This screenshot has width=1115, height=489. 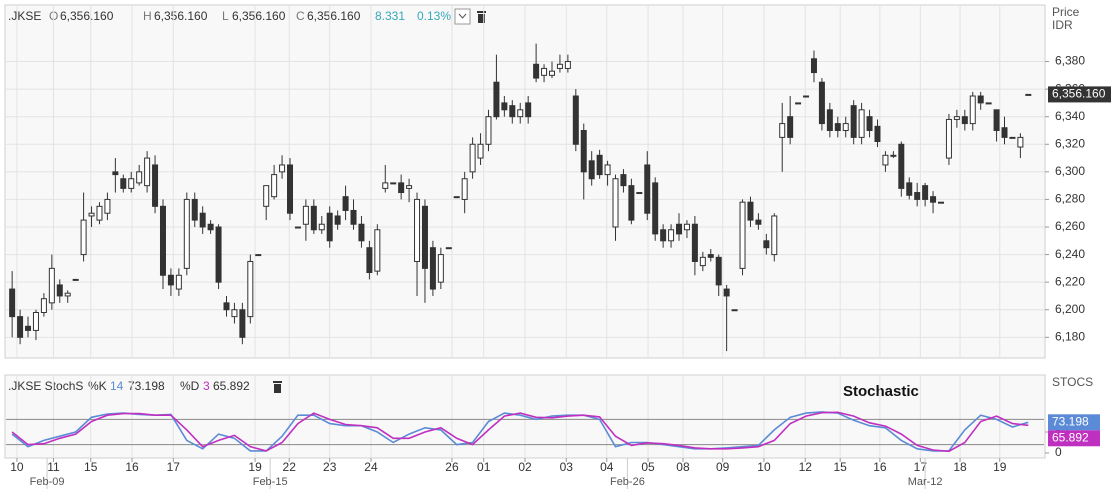 What do you see at coordinates (1058, 452) in the screenshot?
I see `y-tick-label: 0` at bounding box center [1058, 452].